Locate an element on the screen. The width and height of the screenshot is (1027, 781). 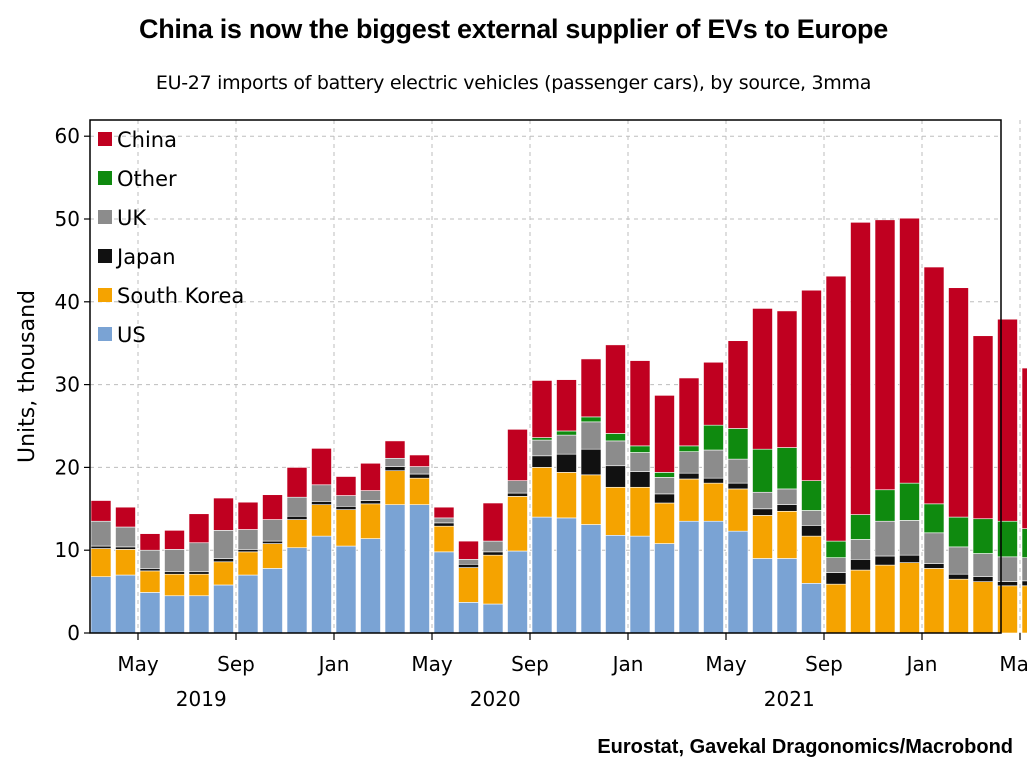
x-year-label: 2021 is located at coordinates (789, 699).